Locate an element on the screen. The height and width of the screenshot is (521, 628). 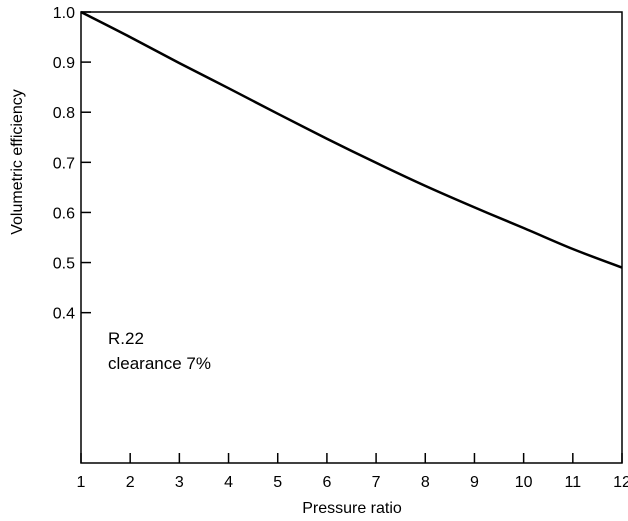
x-tick-label: 7 is located at coordinates (376, 482).